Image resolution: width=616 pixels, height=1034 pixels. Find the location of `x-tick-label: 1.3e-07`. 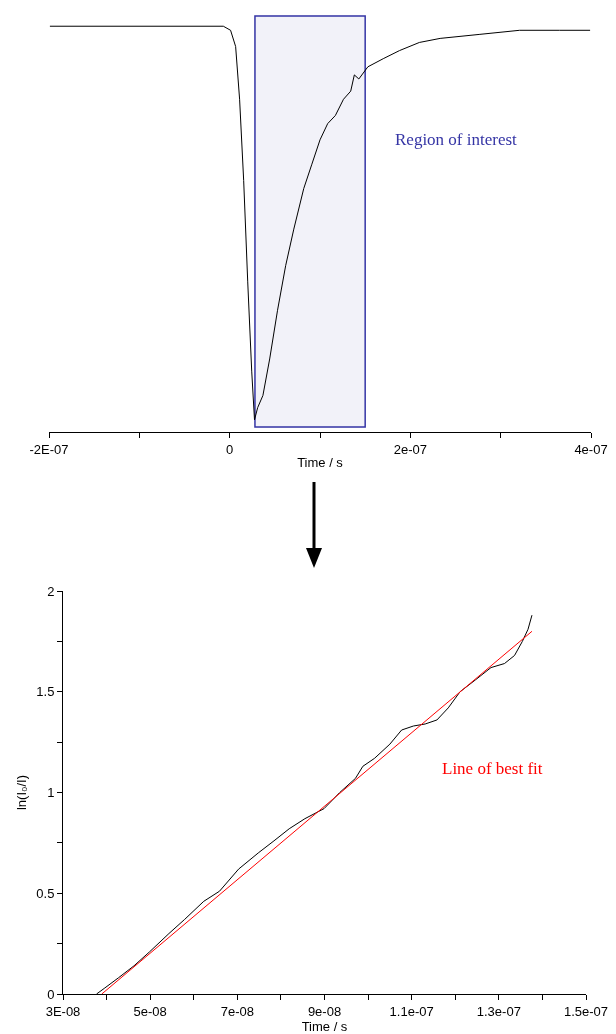

x-tick-label: 1.3e-07 is located at coordinates (498, 1011).